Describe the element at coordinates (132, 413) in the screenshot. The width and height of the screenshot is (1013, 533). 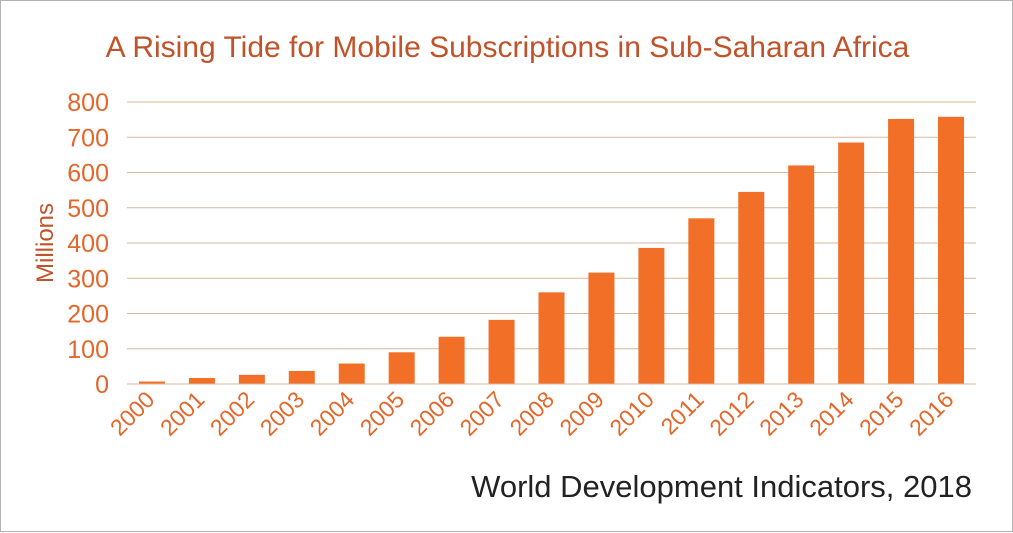
I see `x-tick-label: 2000` at that location.